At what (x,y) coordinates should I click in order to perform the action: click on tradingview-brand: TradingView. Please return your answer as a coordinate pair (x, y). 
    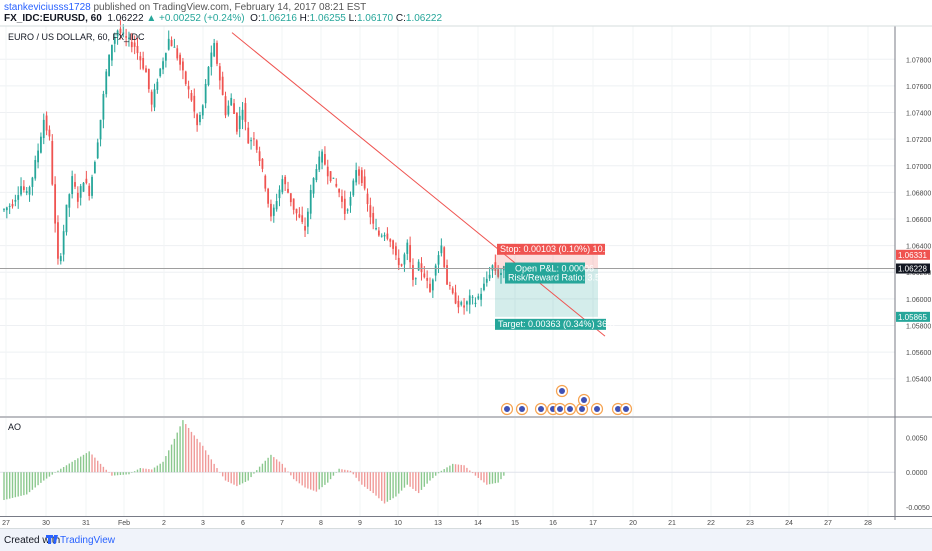
    Looking at the image, I should click on (88, 540).